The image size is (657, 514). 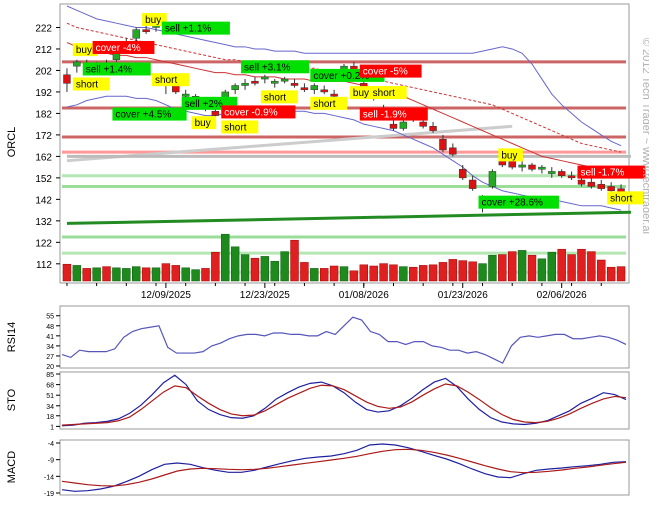 I want to click on sto-y-axis: 1 18 34 51 68 85, so click(x=53, y=401).